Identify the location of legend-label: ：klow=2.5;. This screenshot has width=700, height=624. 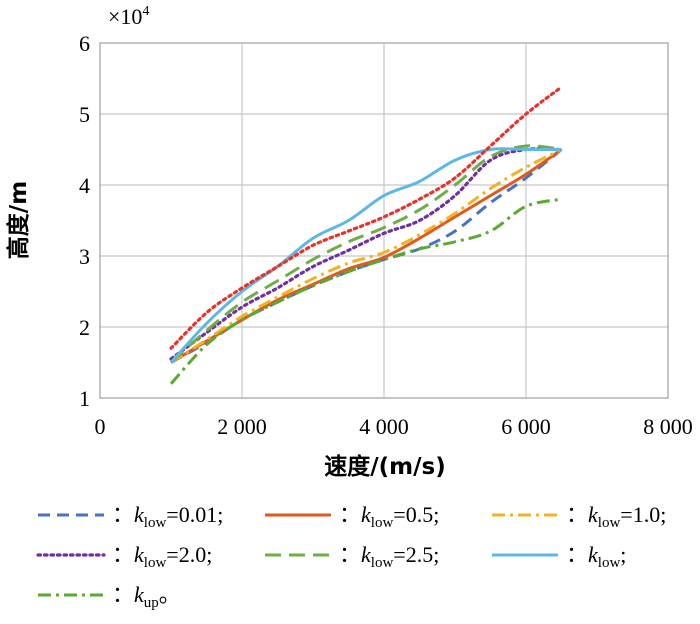
(389, 556).